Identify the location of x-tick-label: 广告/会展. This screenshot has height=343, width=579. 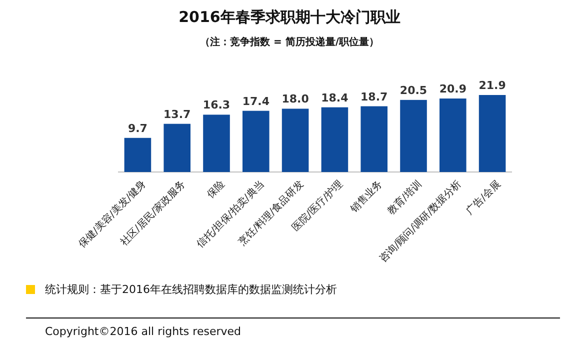
(483, 198).